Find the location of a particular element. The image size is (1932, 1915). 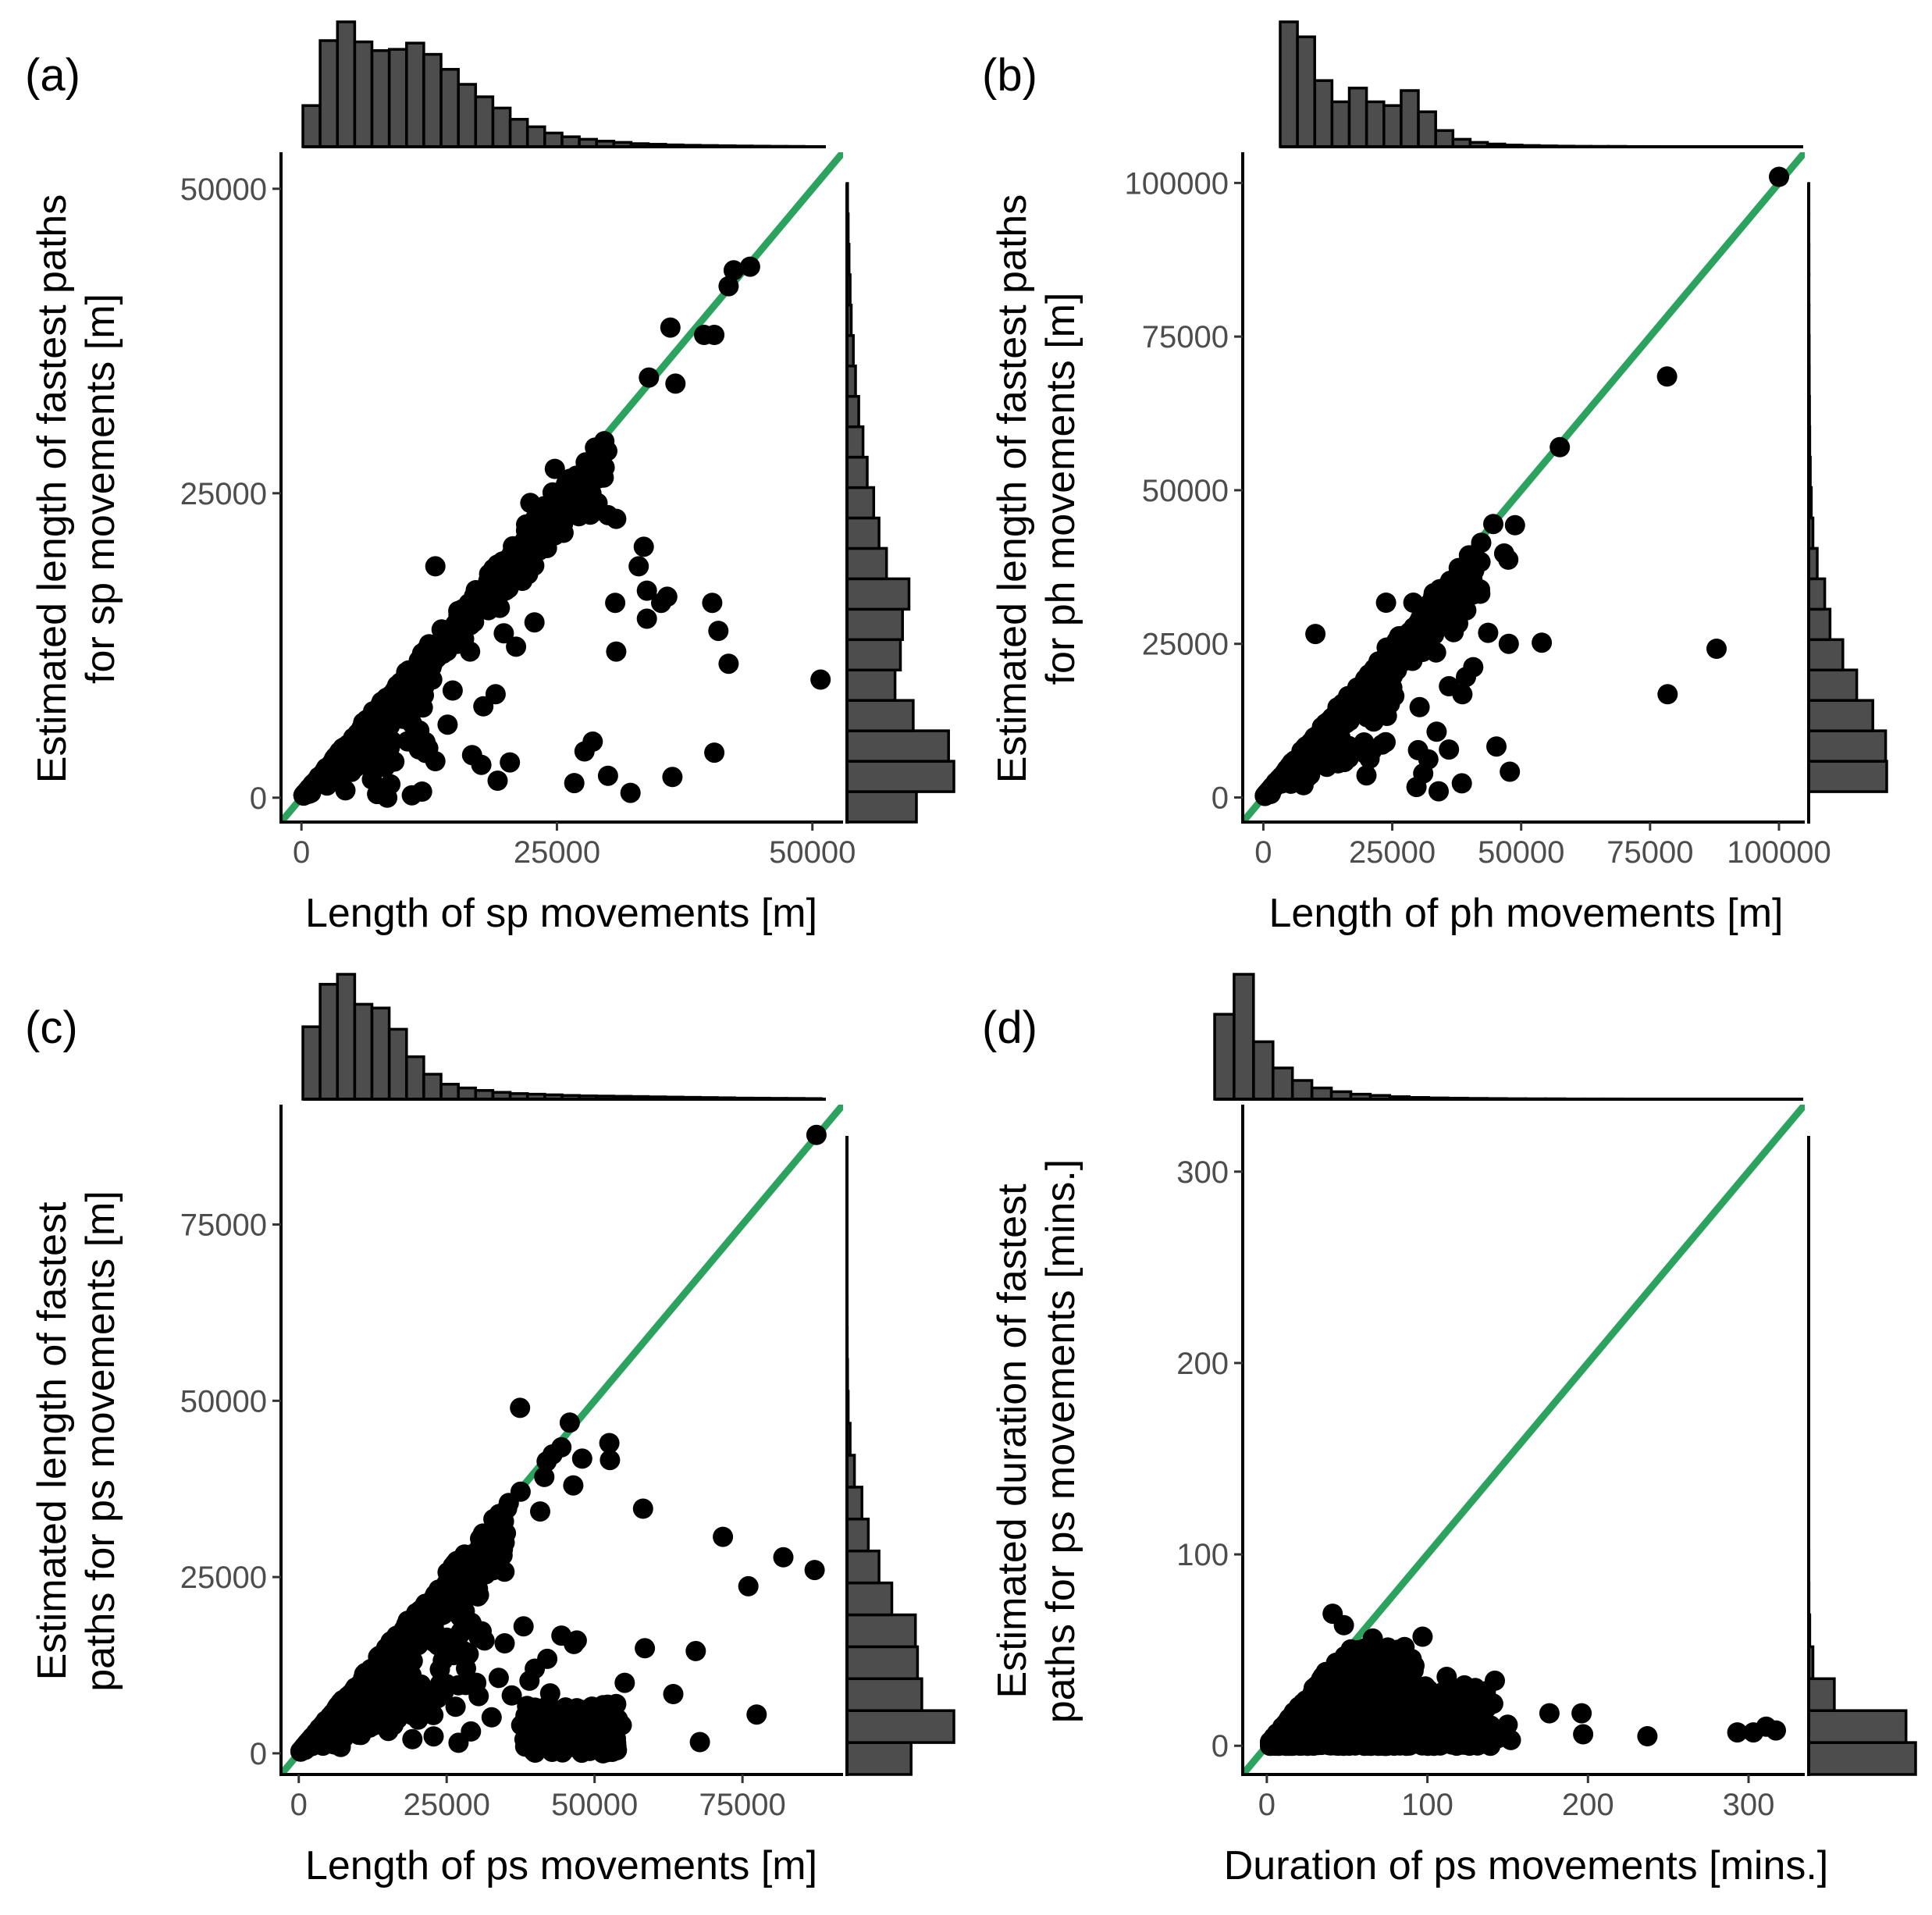

panel-d-y-axis-title-line1: Estimated duration of fastest is located at coordinates (1012, 1441).